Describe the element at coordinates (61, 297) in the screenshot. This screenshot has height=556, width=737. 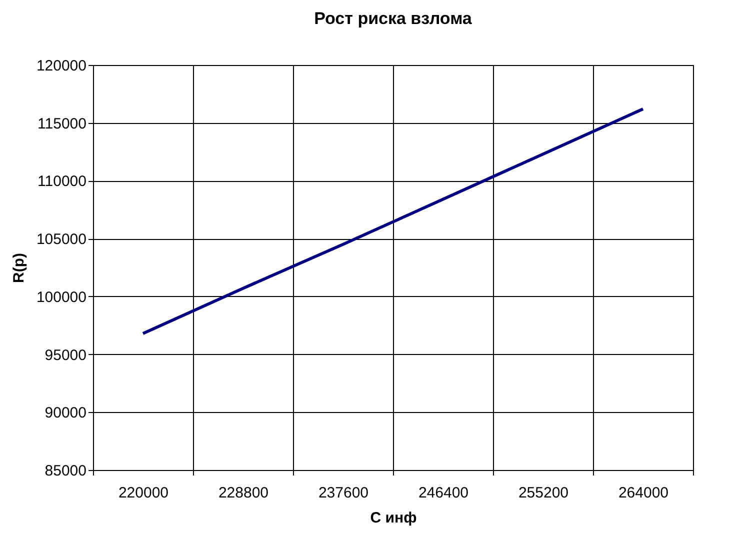
I see `y-tick-label: 100000` at that location.